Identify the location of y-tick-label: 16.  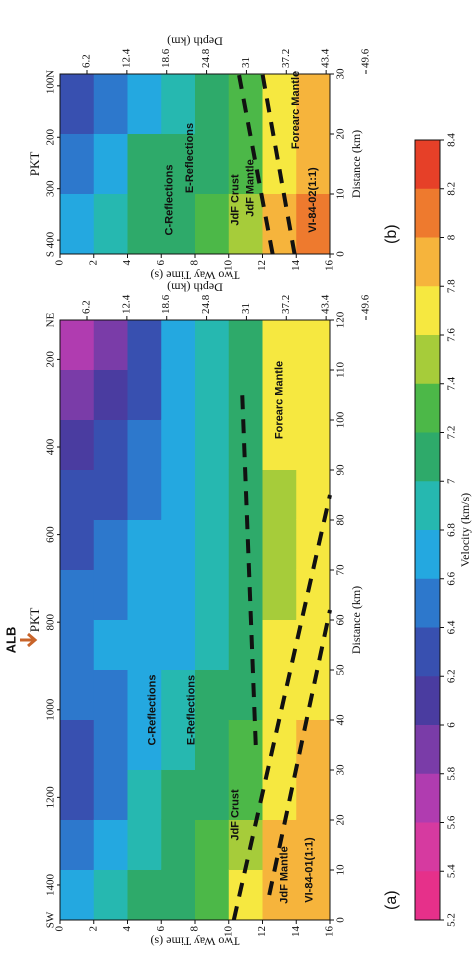
(330, 932).